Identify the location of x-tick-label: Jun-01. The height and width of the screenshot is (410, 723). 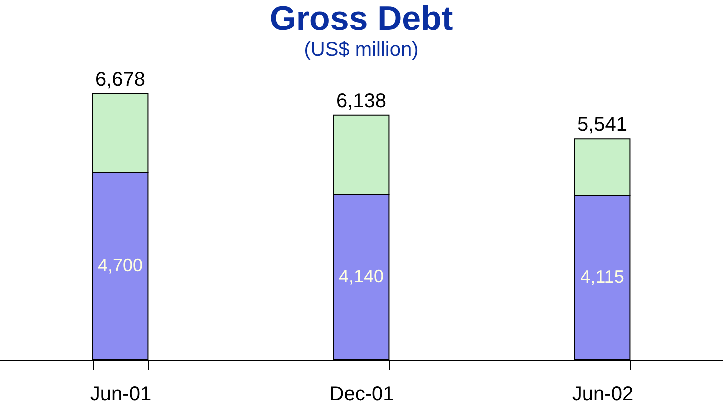
(121, 395).